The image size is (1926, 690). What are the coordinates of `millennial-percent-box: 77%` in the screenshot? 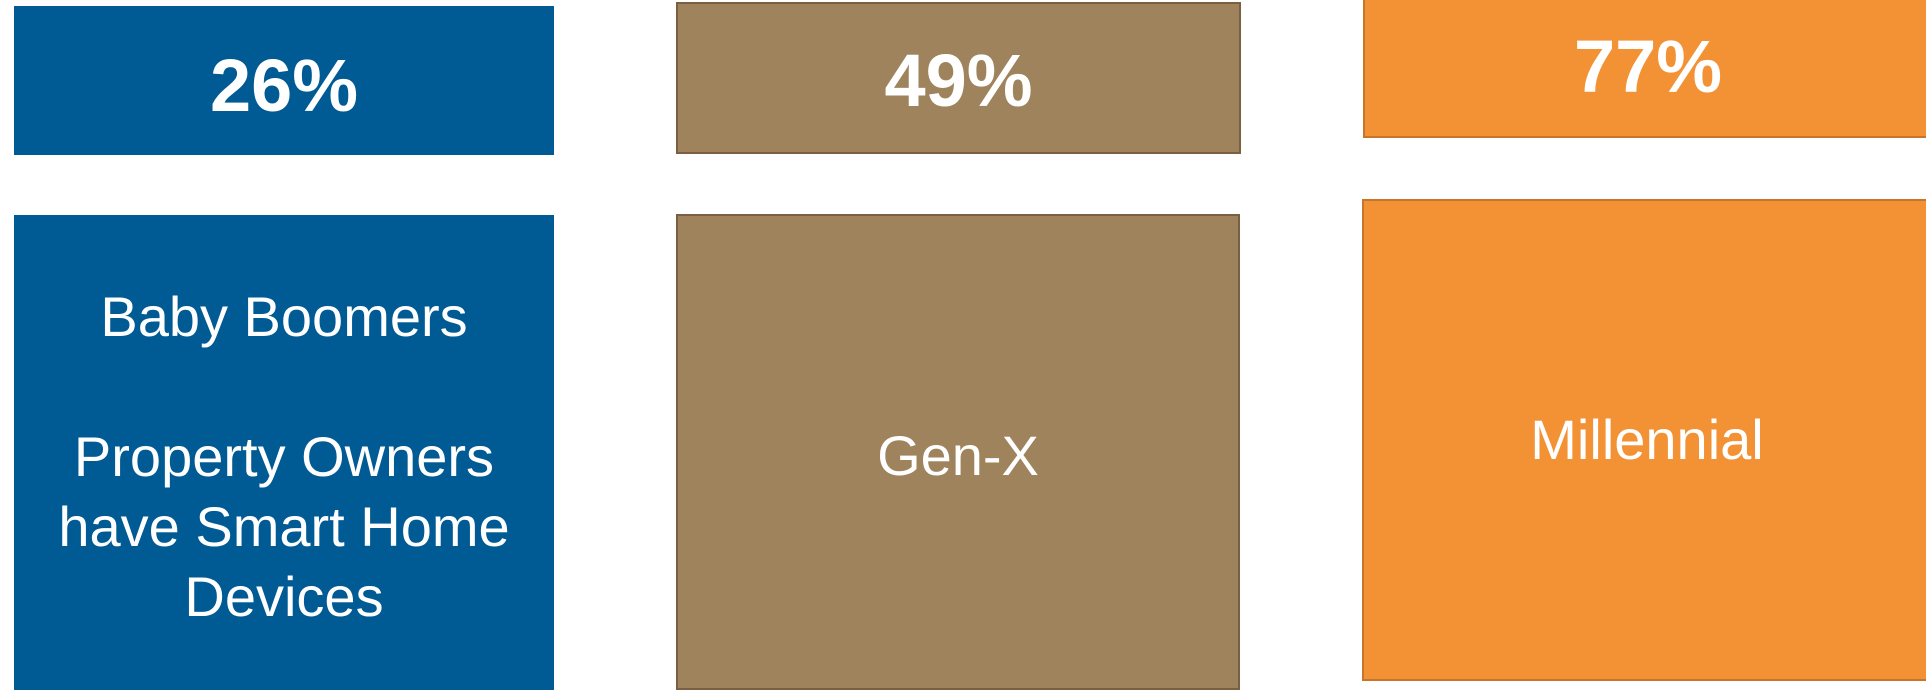 It's located at (1644, 69).